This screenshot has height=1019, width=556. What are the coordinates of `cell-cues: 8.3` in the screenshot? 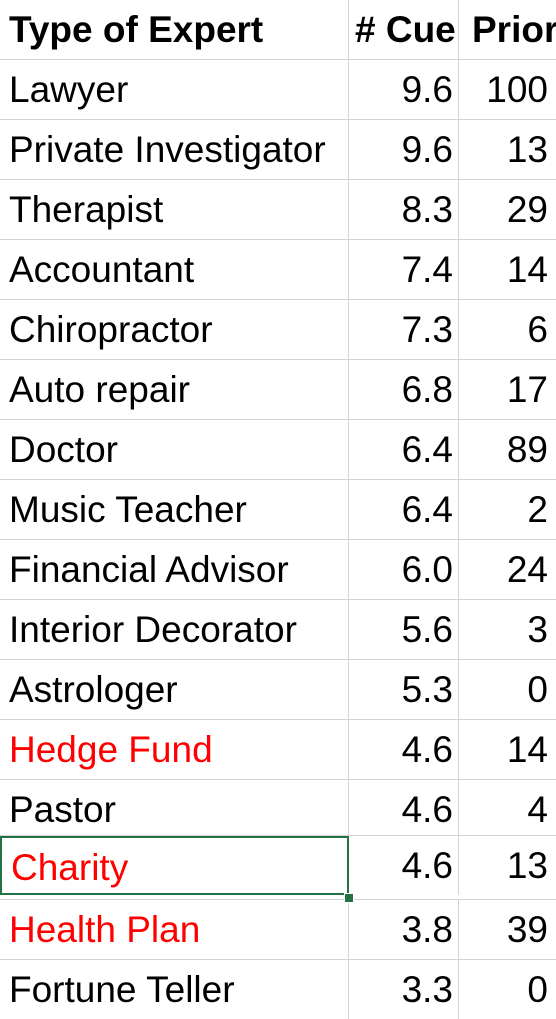 It's located at (404, 209).